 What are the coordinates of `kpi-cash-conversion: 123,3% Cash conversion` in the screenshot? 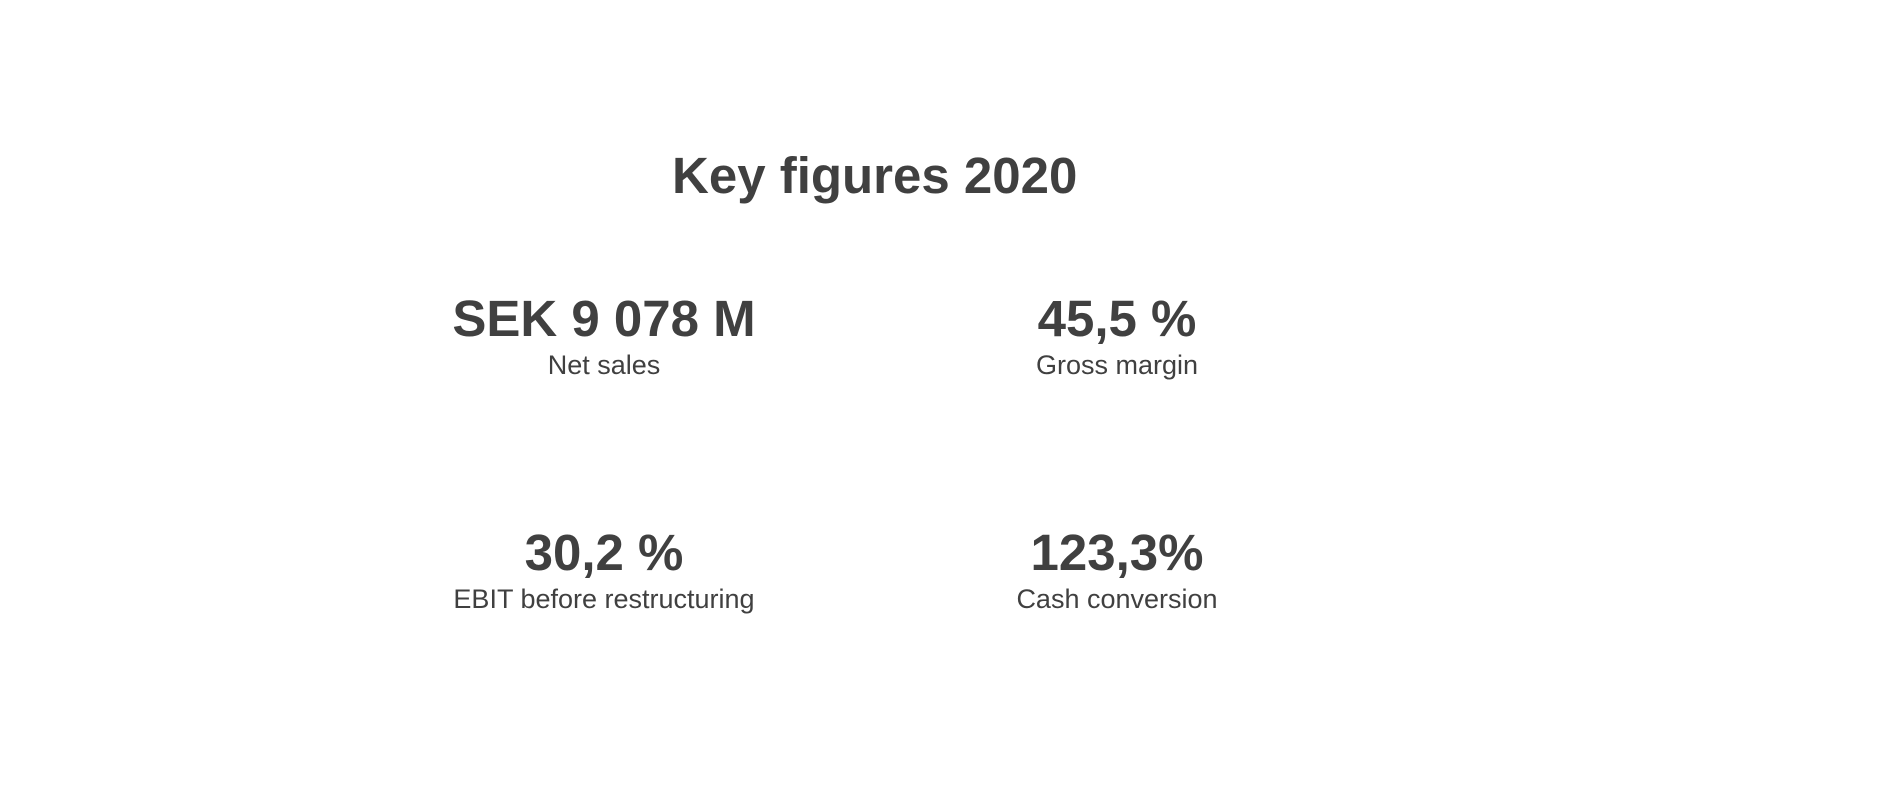 It's located at (1117, 569).